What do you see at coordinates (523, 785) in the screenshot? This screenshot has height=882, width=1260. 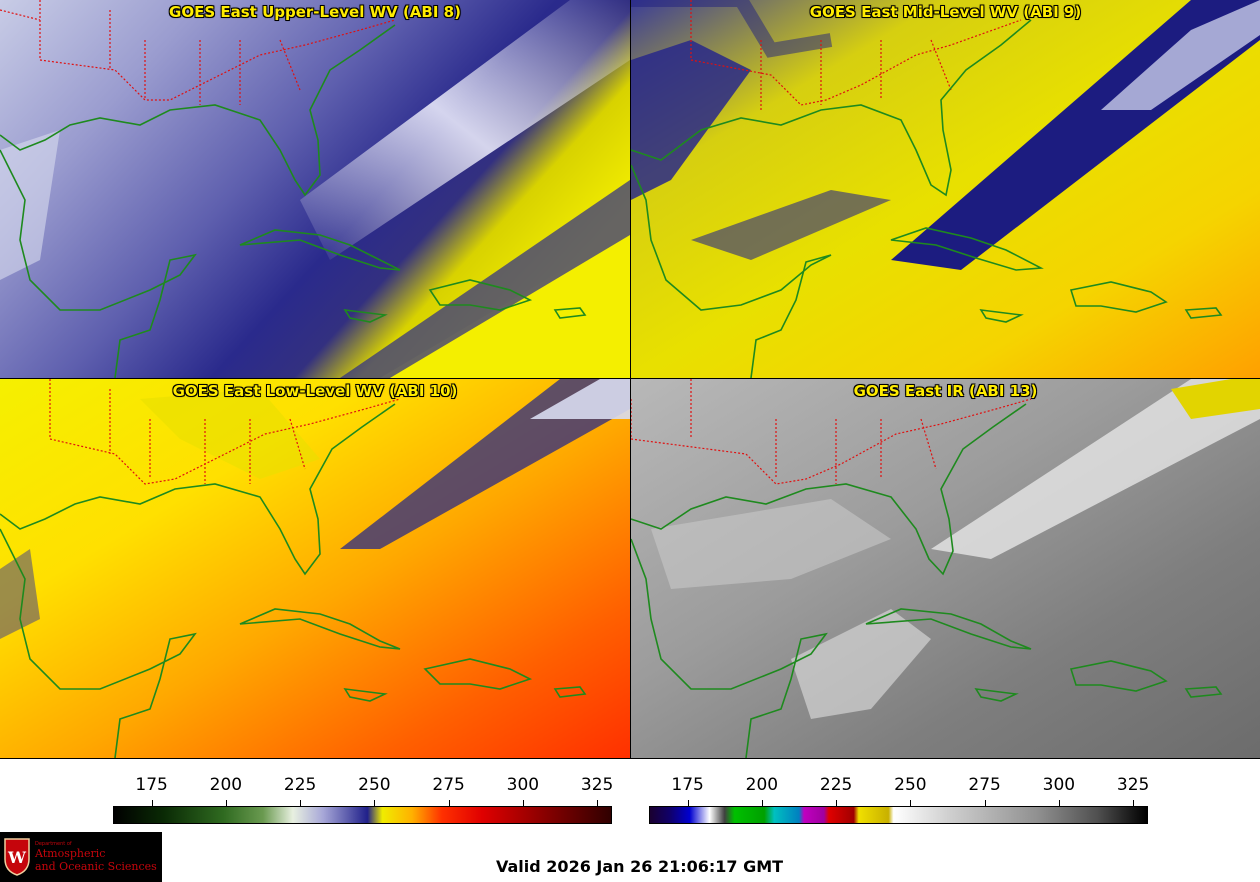 I see `wv-tick-label-300: 300` at bounding box center [523, 785].